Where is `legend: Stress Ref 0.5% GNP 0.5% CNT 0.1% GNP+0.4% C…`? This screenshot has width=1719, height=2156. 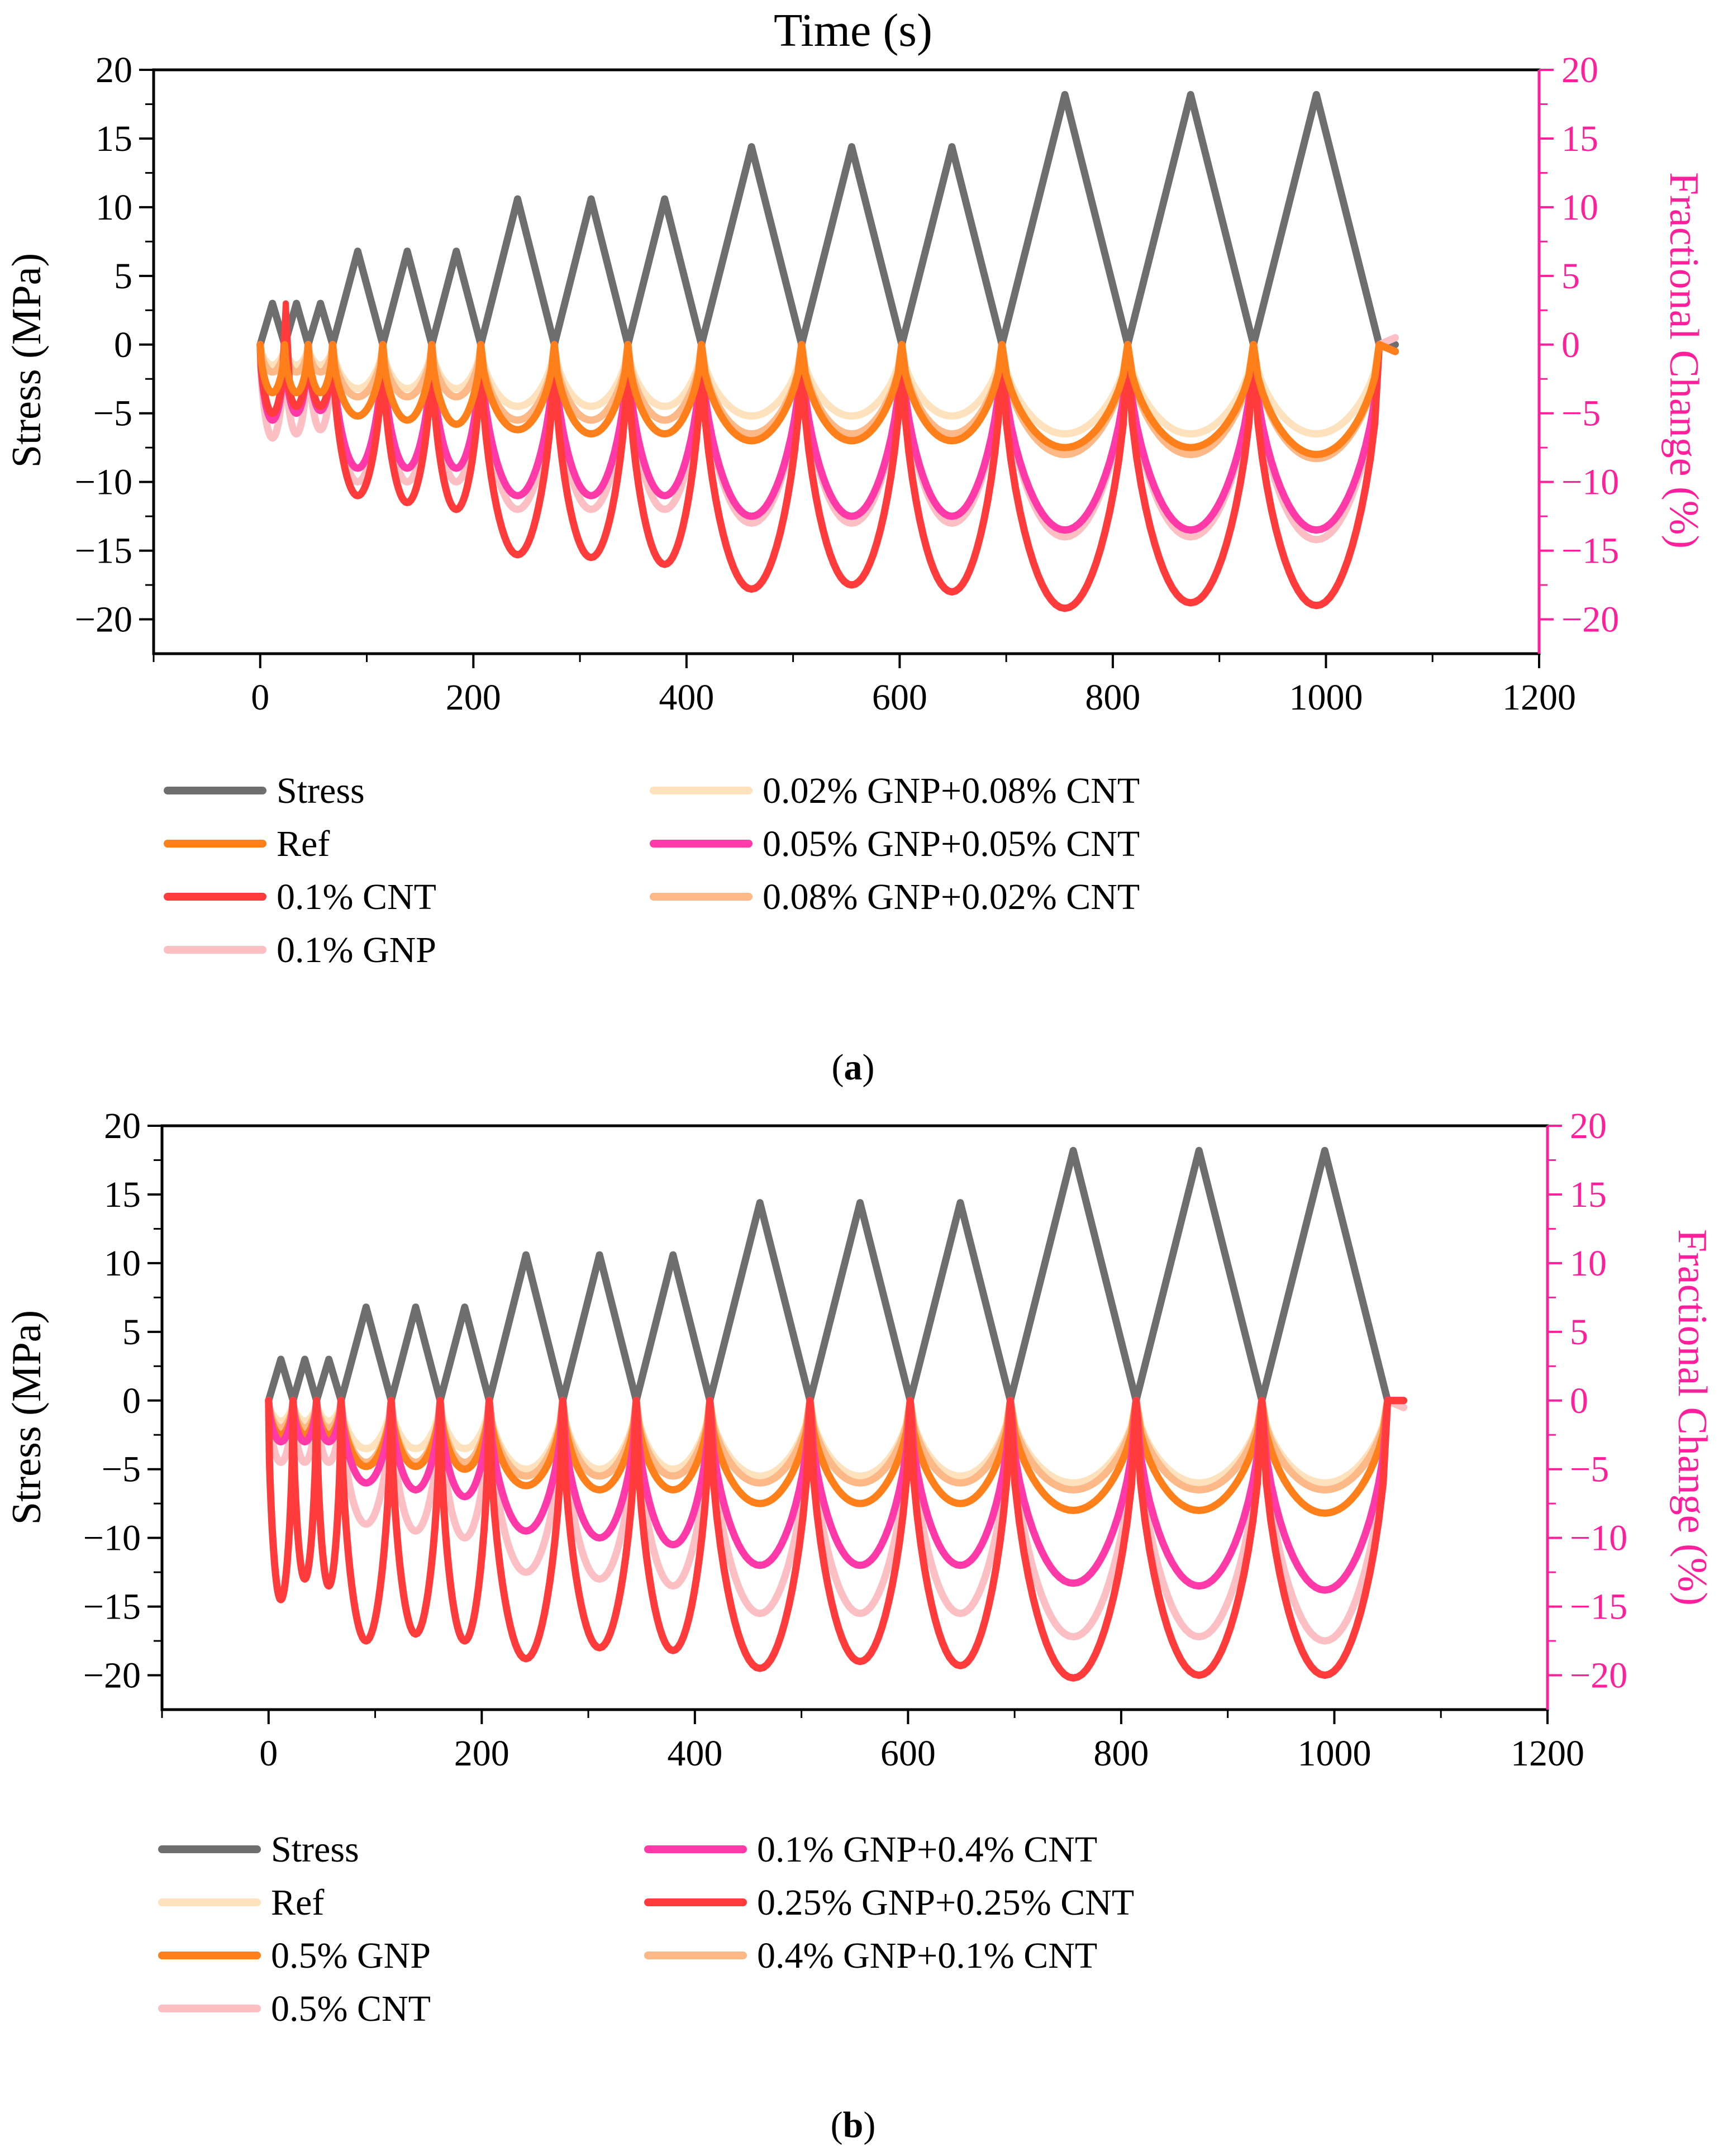
legend: Stress Ref 0.5% GNP 0.5% CNT 0.1% GNP+0.4% C… is located at coordinates (646, 1929).